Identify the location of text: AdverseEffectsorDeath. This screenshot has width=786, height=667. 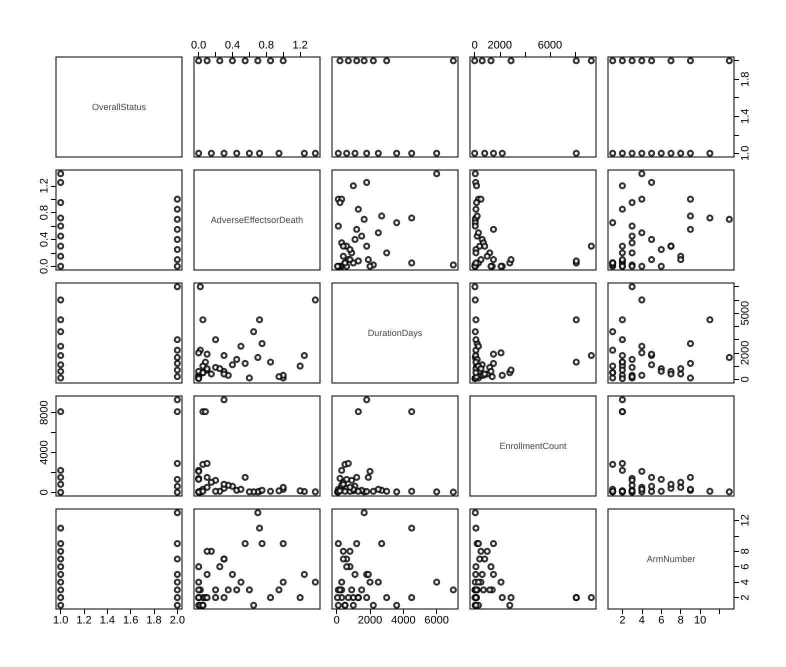
(257, 220).